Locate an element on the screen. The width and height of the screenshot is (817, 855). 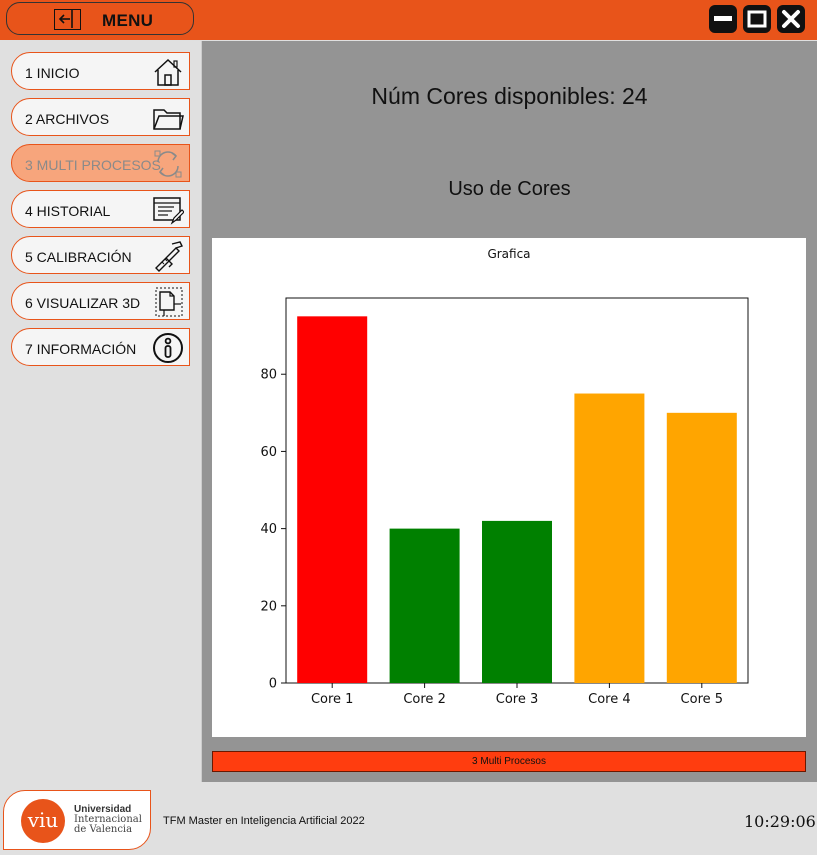
minimize-button is located at coordinates (723, 19).